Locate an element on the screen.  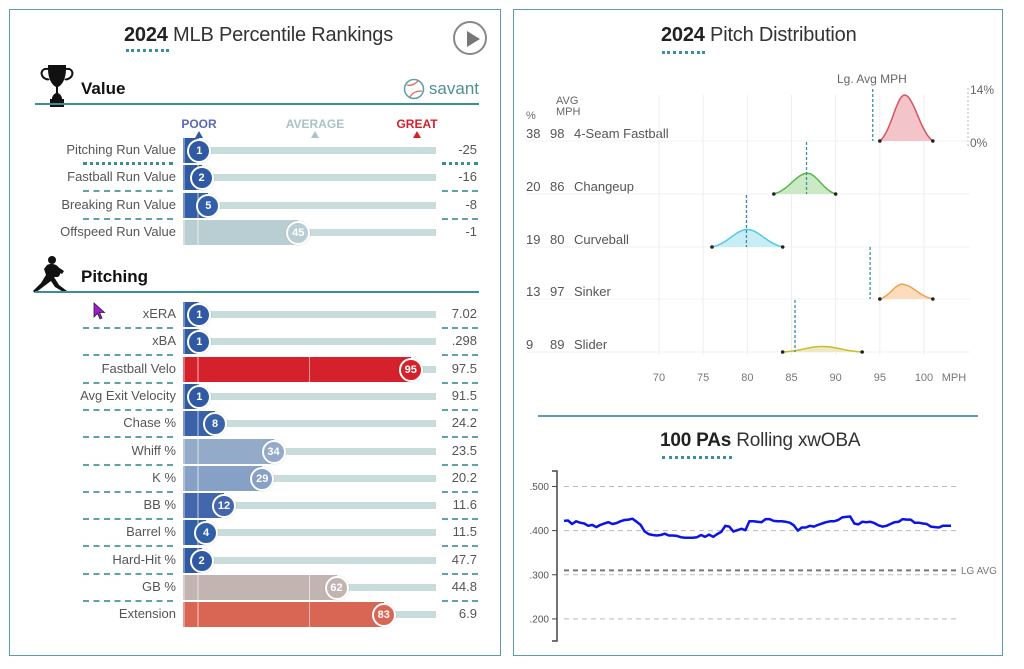
savant-label: savant is located at coordinates (453, 88).